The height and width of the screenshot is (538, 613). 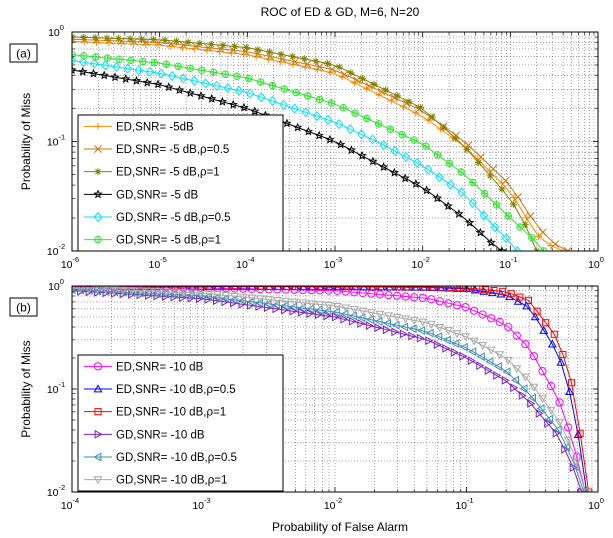 What do you see at coordinates (176, 390) in the screenshot?
I see `legend-label: ED,SNR= -10 dB,ρ=0.5` at bounding box center [176, 390].